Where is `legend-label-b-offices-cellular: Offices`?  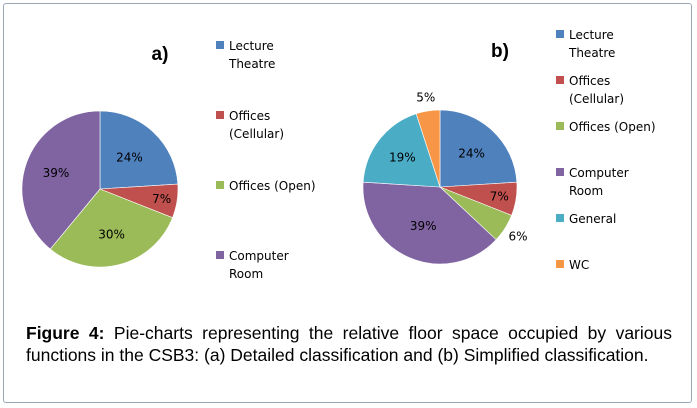 legend-label-b-offices-cellular: Offices is located at coordinates (589, 81).